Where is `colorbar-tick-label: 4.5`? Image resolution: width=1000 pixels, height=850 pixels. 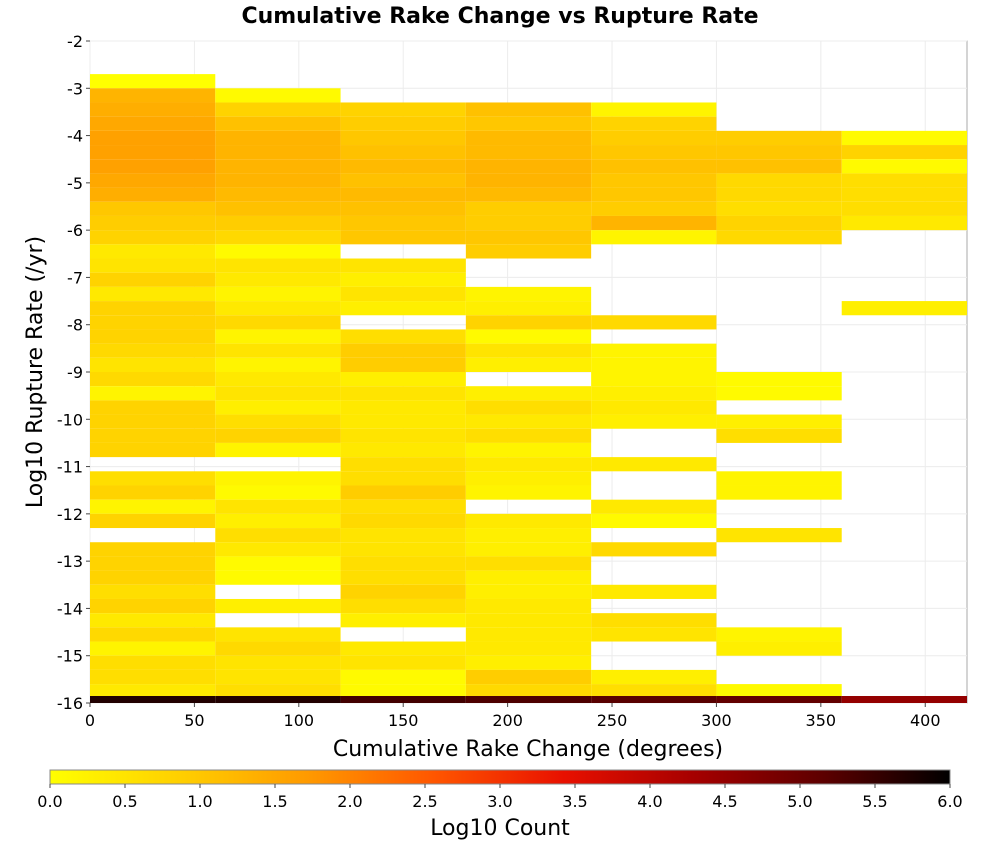
colorbar-tick-label: 4.5 is located at coordinates (724, 801).